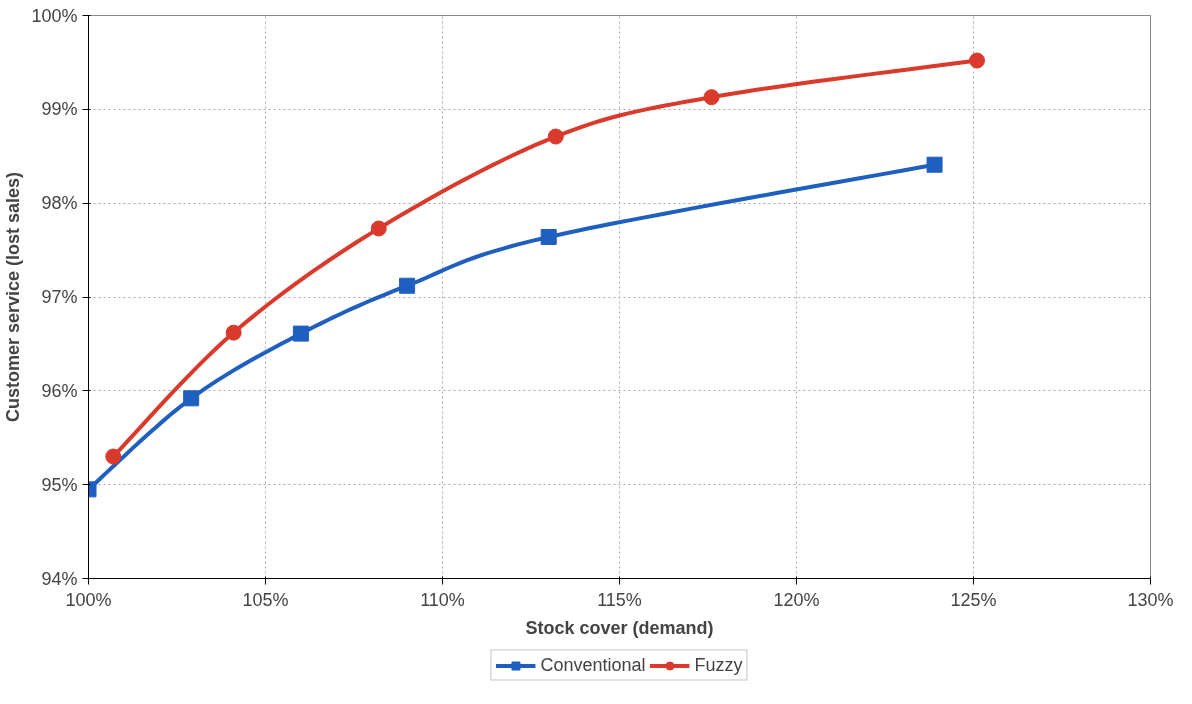  Describe the element at coordinates (13, 297) in the screenshot. I see `y-axis-title: Customer service (lost sales)` at that location.